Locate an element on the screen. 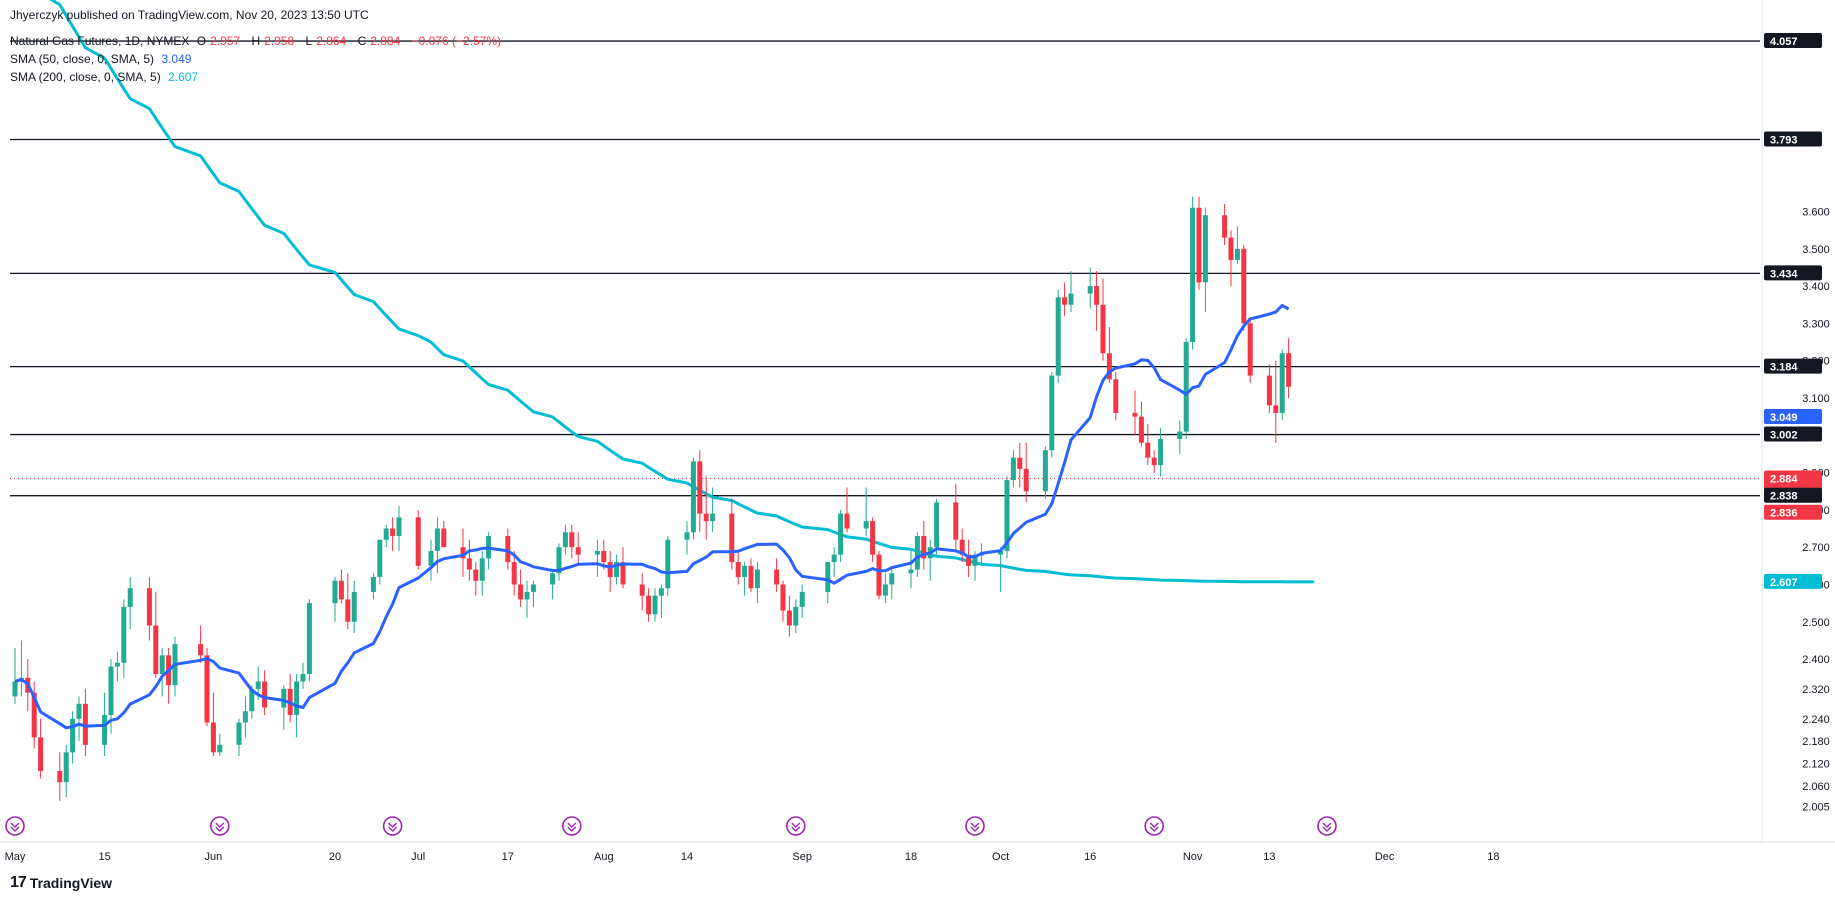  event-chevron is located at coordinates (15, 827).